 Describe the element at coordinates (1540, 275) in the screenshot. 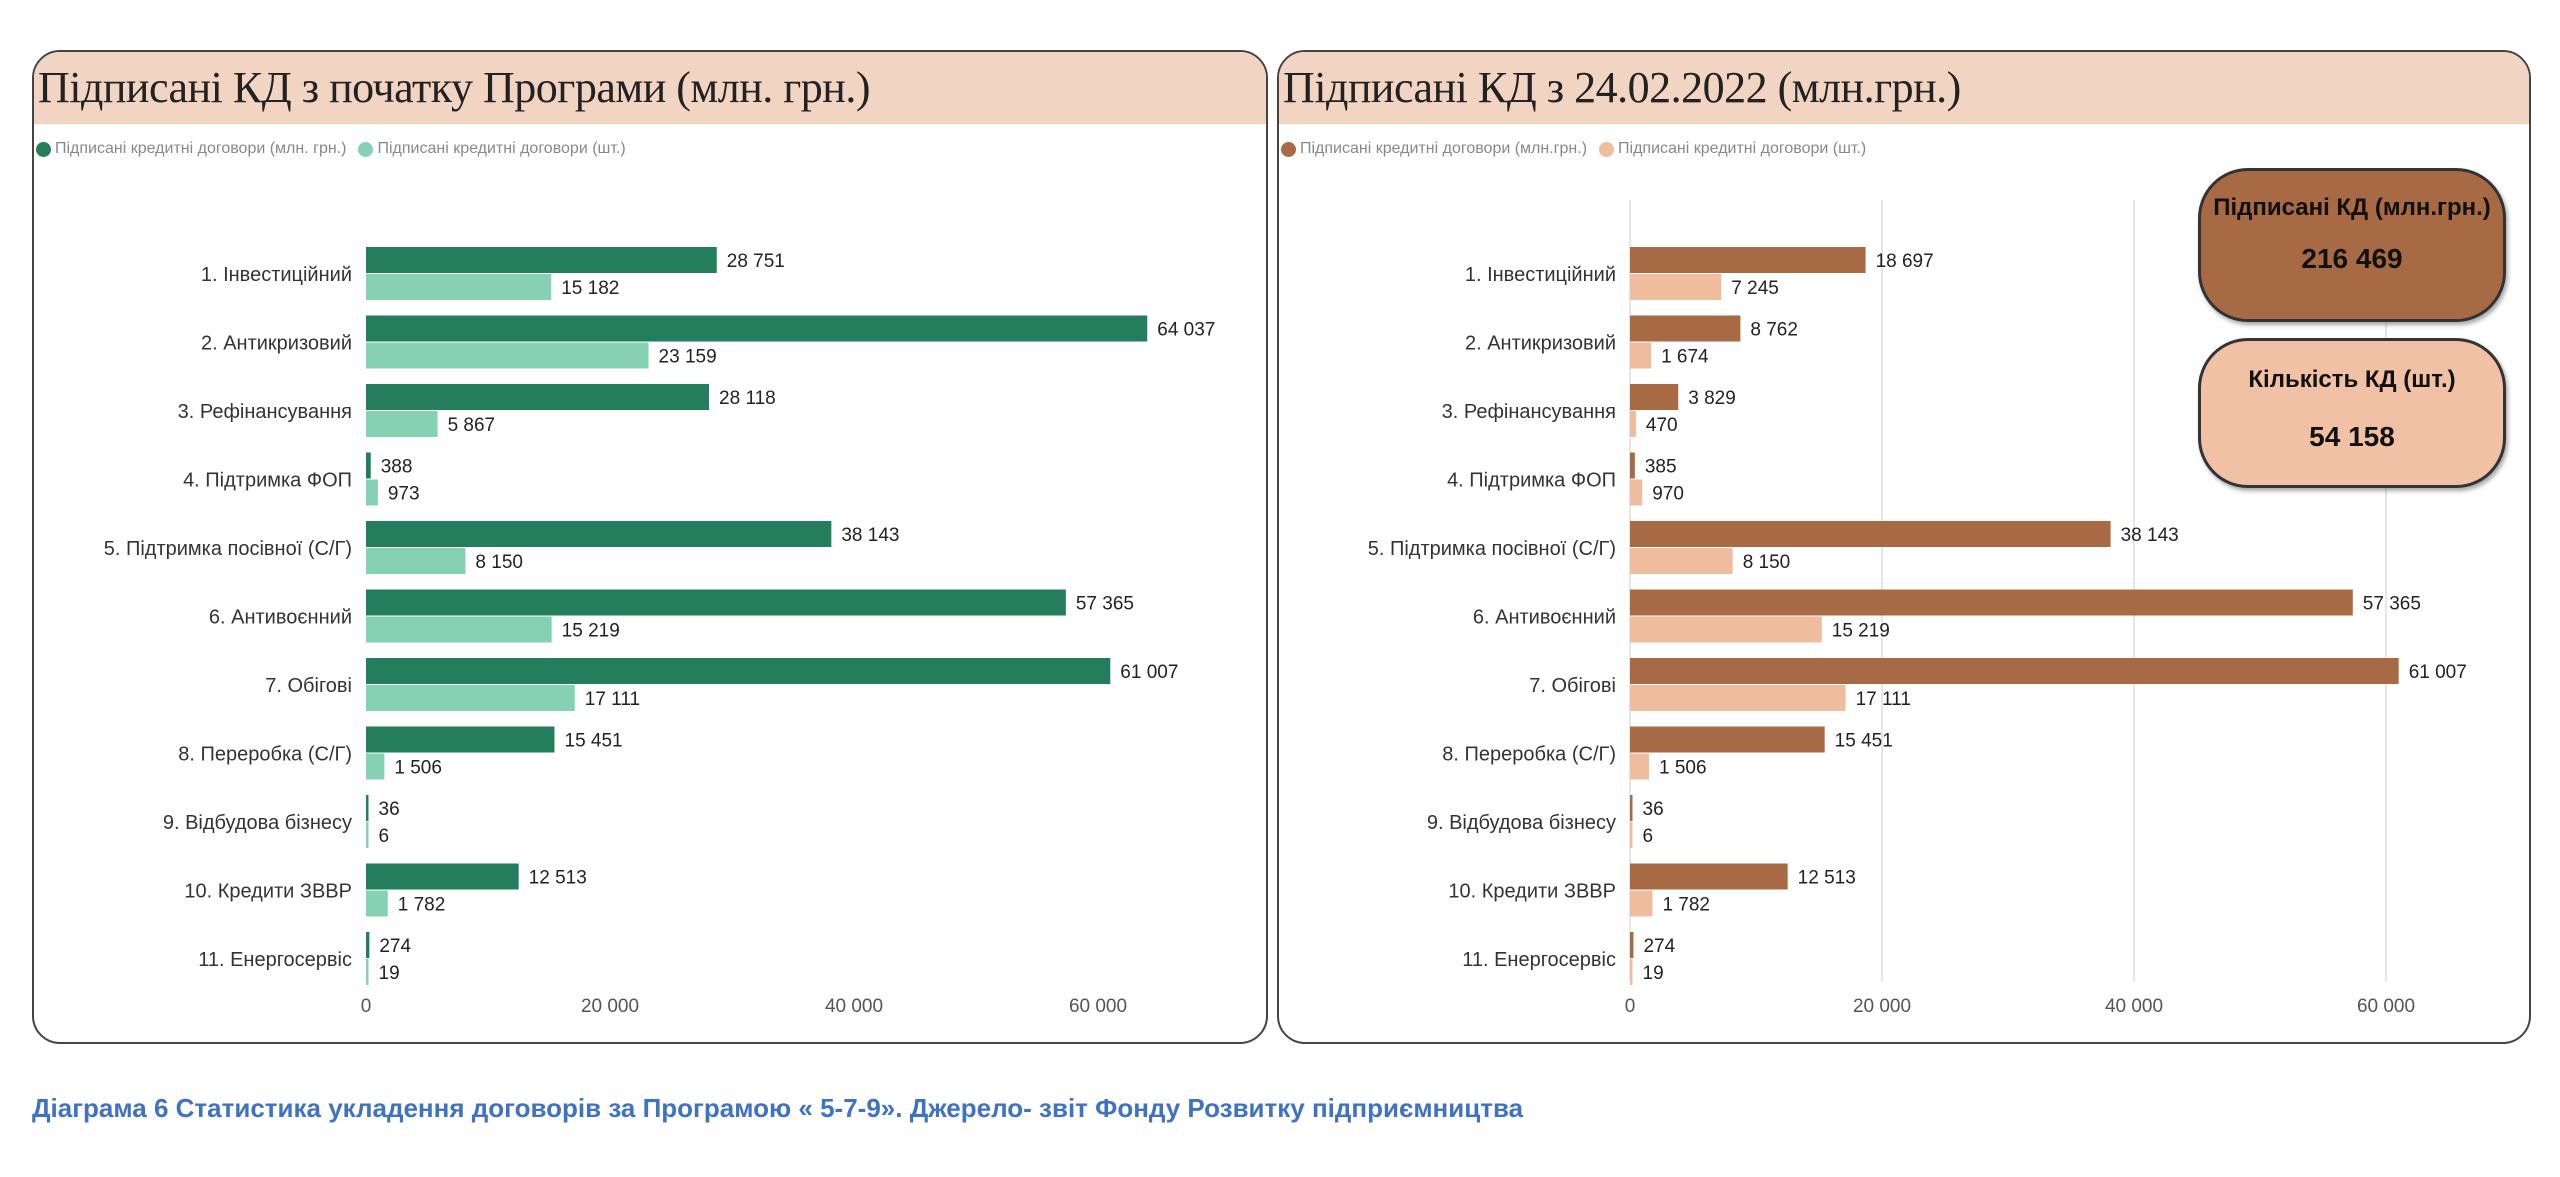

I see `category-label: 1. Інвестиційний` at that location.